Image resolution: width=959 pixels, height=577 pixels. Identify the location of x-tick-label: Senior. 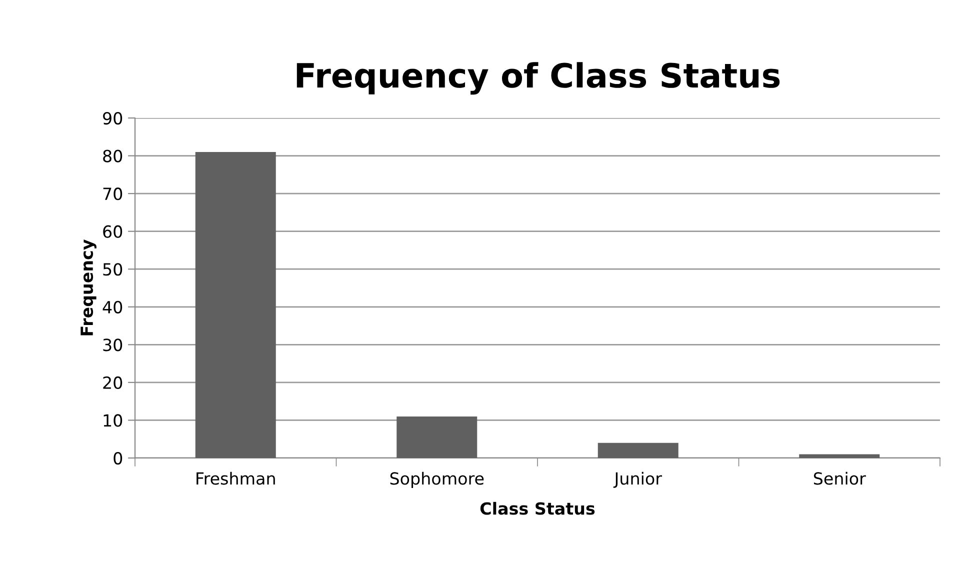
(840, 478).